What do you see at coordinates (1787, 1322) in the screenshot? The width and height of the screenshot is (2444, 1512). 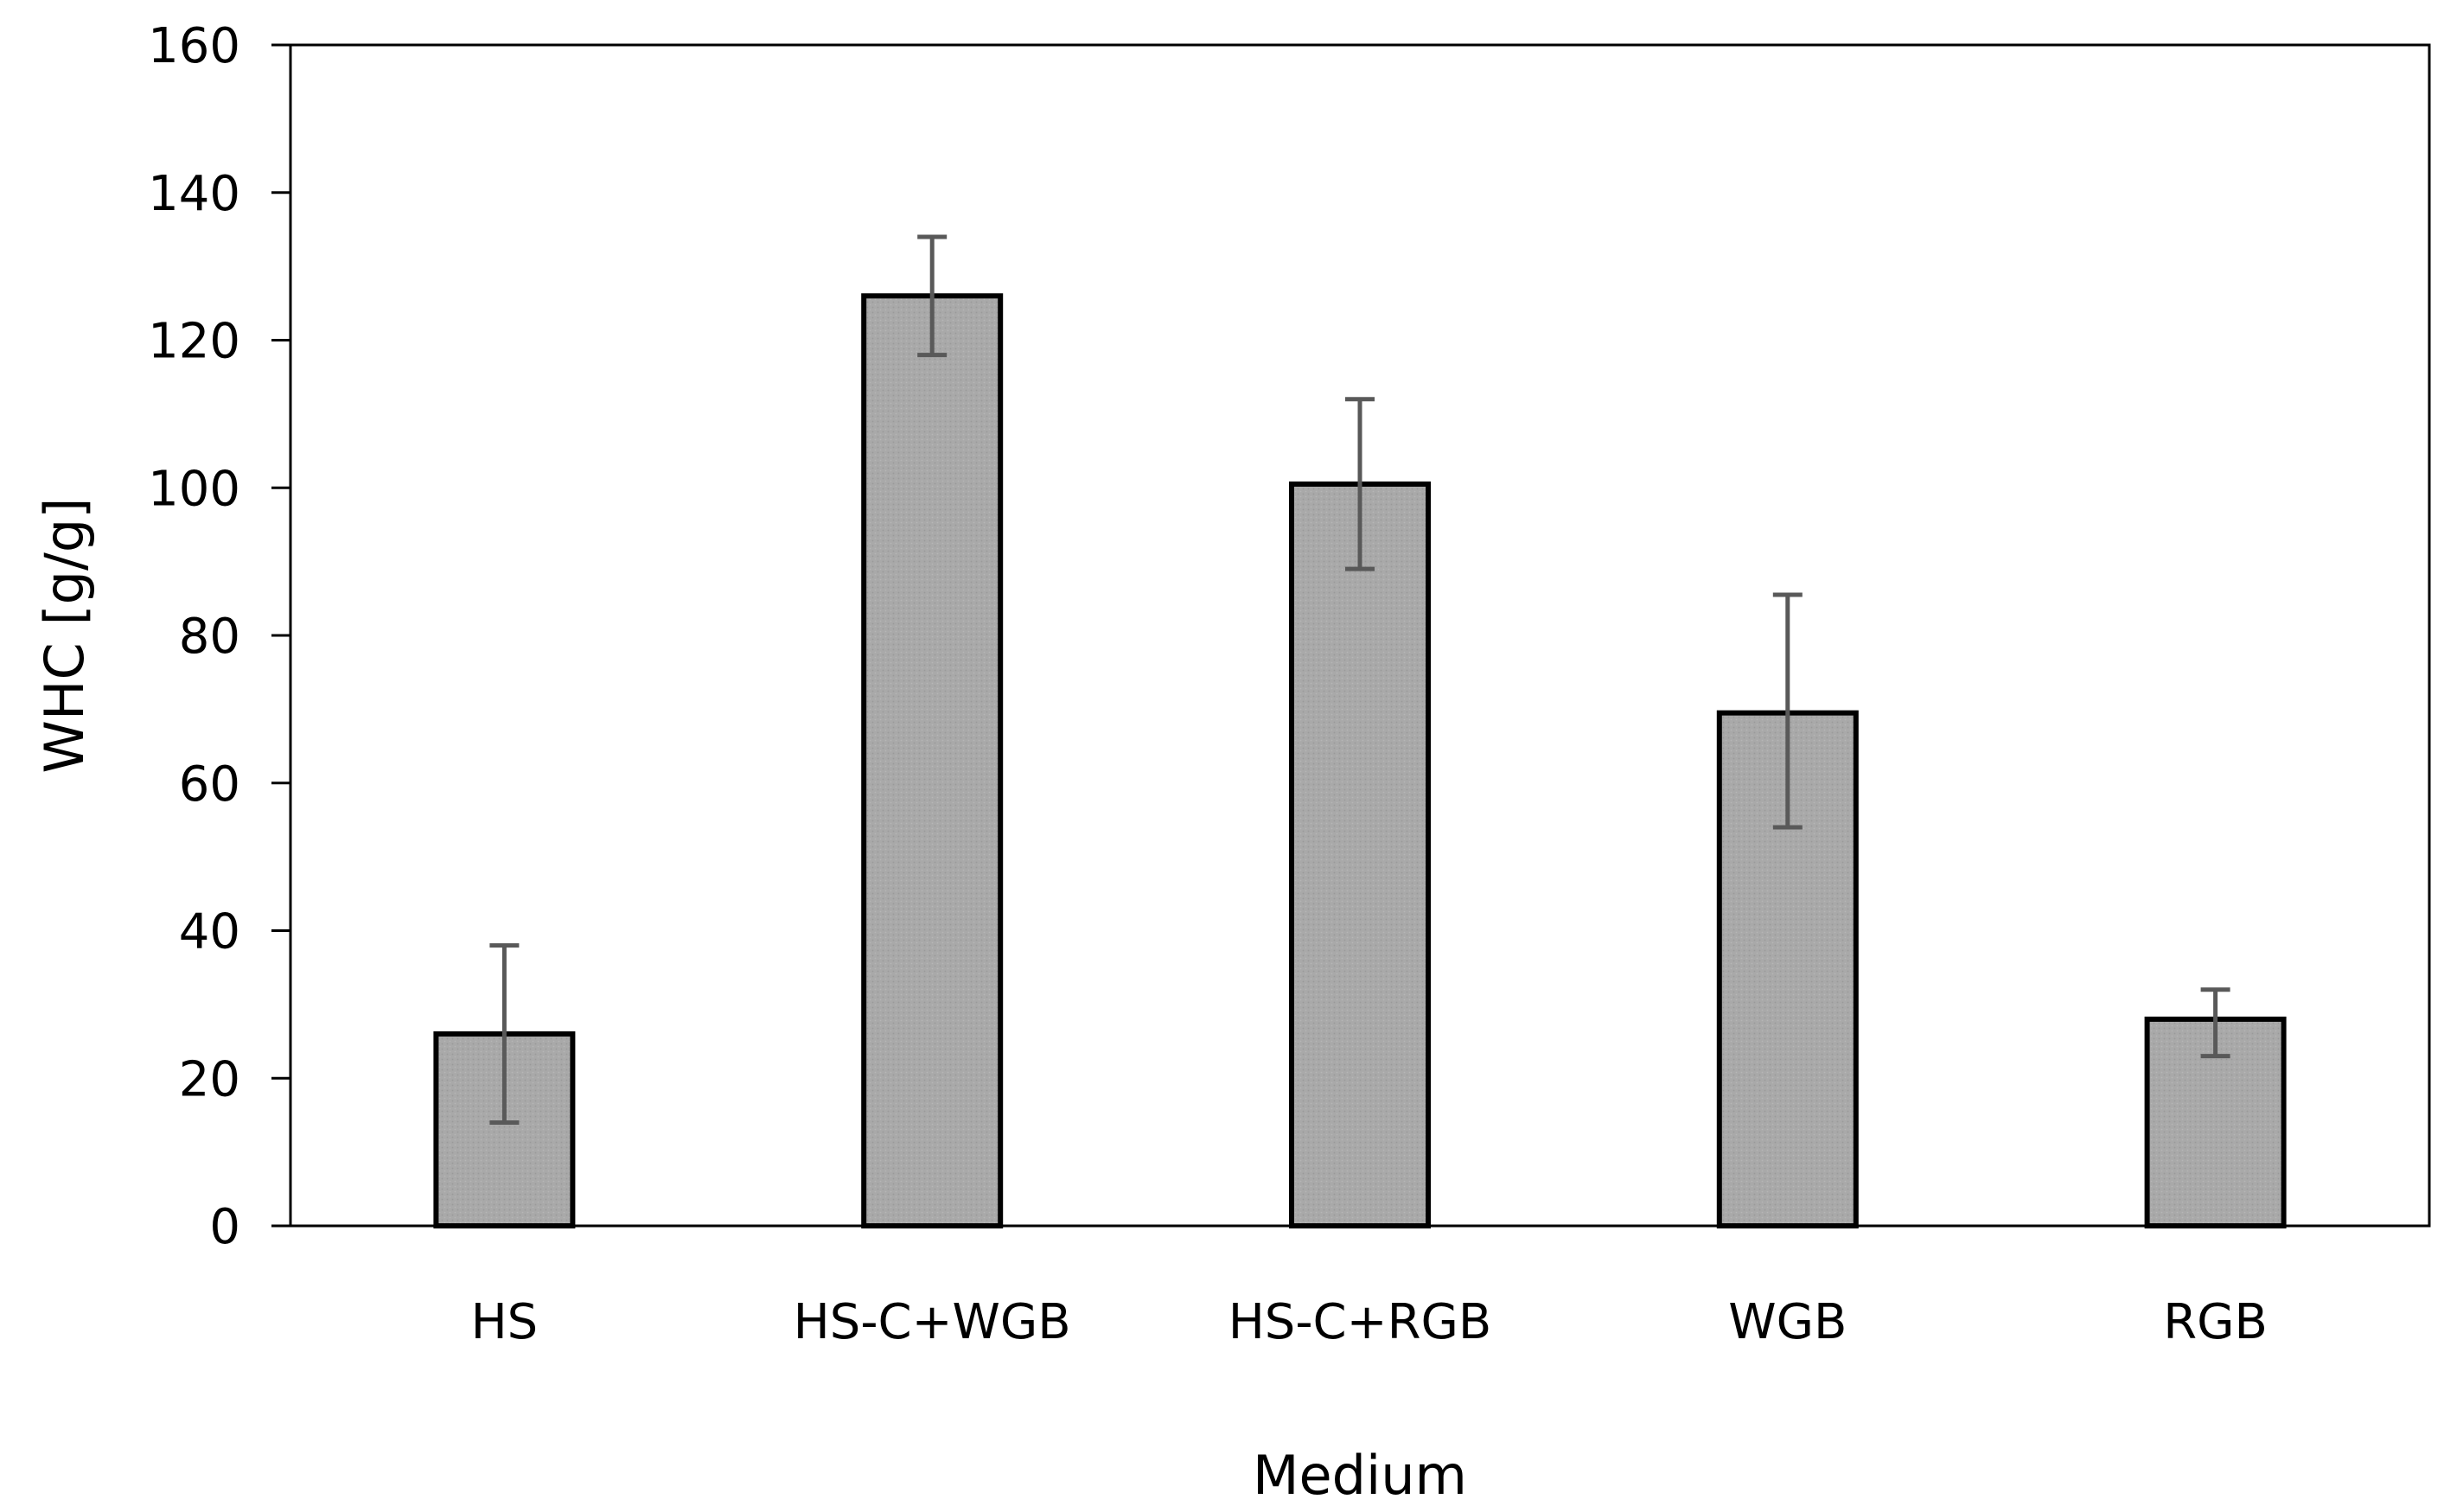 I see `x-tick-label: WGB` at bounding box center [1787, 1322].